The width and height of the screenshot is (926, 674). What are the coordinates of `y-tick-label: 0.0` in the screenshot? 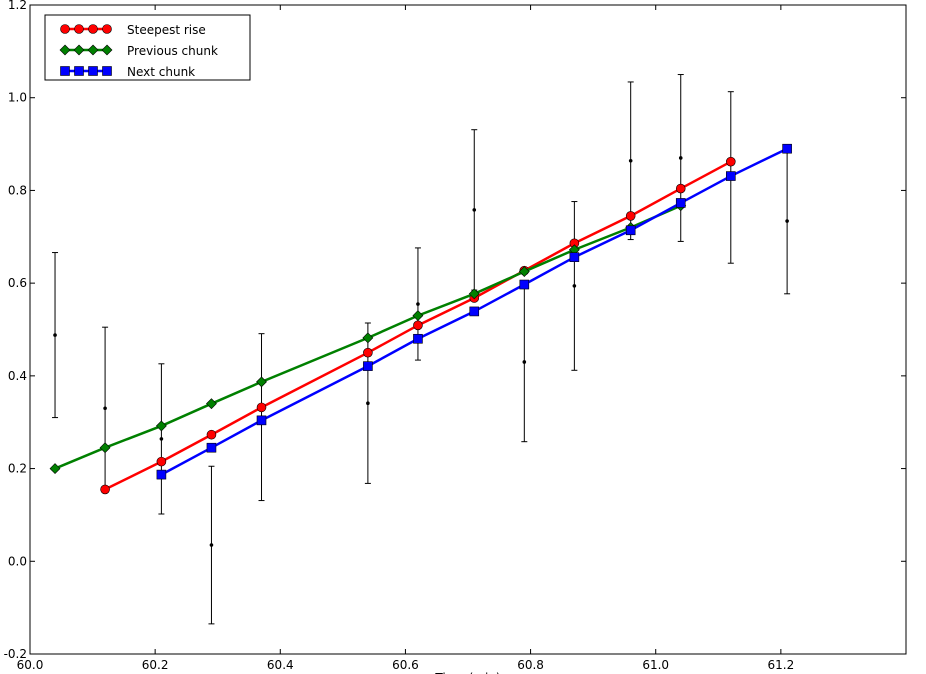 It's located at (17, 561).